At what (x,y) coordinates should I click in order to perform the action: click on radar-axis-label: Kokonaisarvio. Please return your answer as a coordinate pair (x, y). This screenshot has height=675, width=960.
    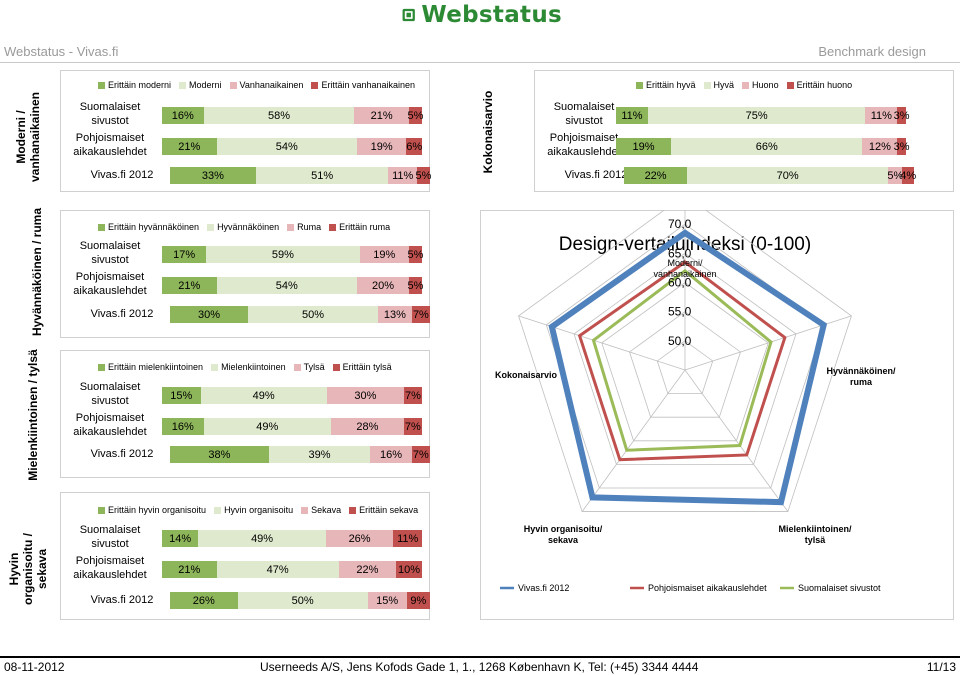
    Looking at the image, I should click on (526, 375).